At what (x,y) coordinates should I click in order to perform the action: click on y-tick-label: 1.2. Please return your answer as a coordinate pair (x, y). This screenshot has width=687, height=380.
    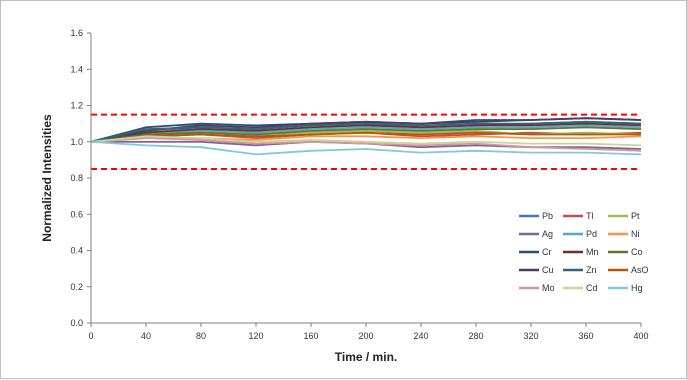
    Looking at the image, I should click on (76, 106).